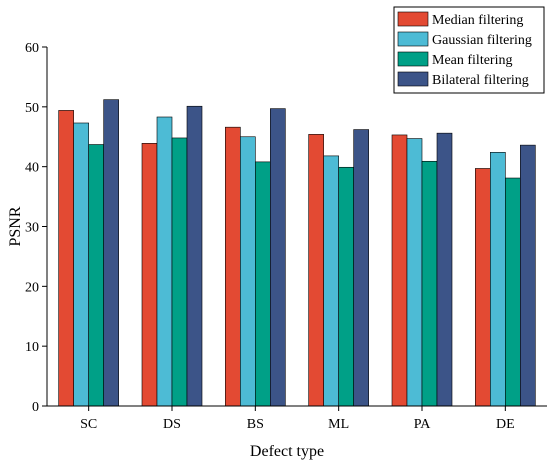  Describe the element at coordinates (88, 424) in the screenshot. I see `x-tick-label-sc: SC` at that location.